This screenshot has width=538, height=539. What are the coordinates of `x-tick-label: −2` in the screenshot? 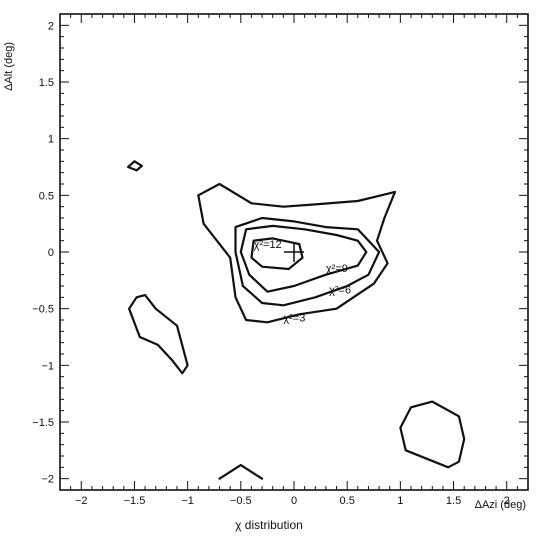 It's located at (81, 501).